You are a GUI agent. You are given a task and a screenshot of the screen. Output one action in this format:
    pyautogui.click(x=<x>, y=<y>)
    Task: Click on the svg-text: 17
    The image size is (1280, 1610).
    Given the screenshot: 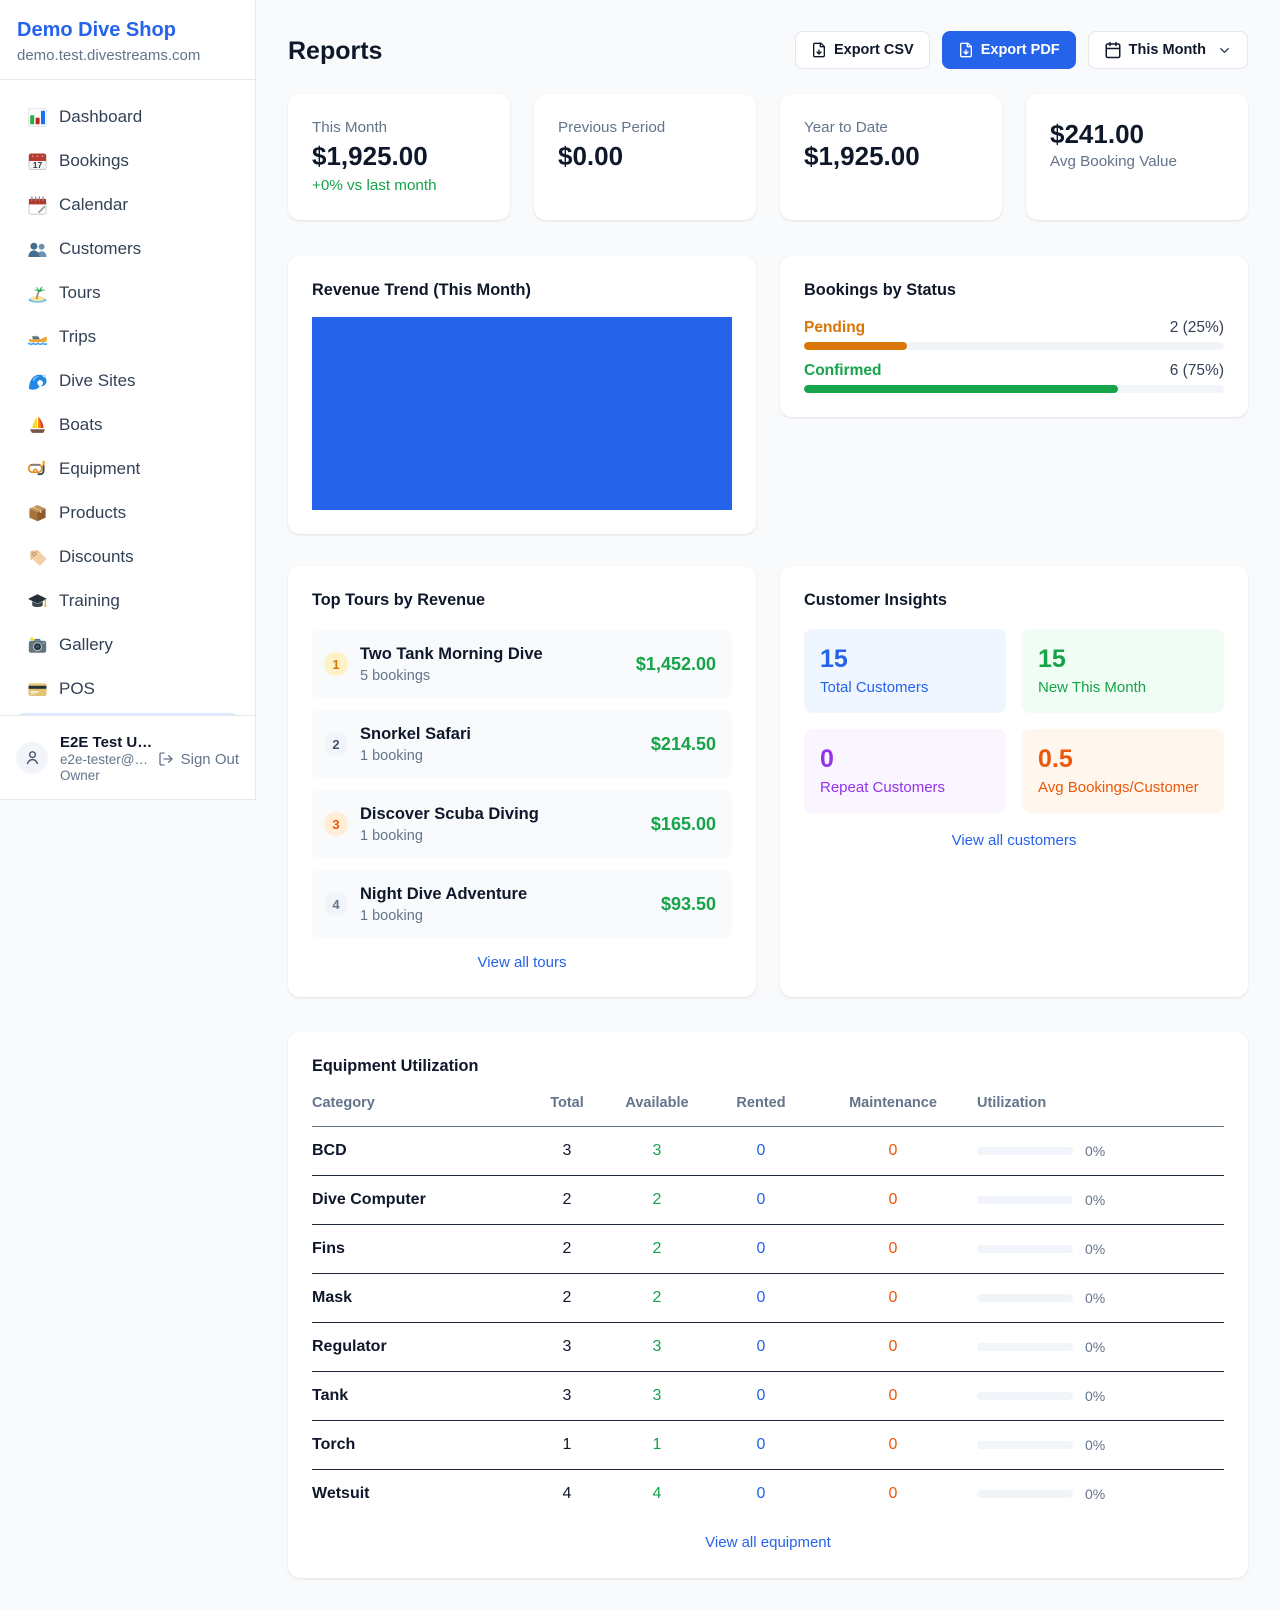 What is the action you would take?
    pyautogui.click(x=38, y=165)
    